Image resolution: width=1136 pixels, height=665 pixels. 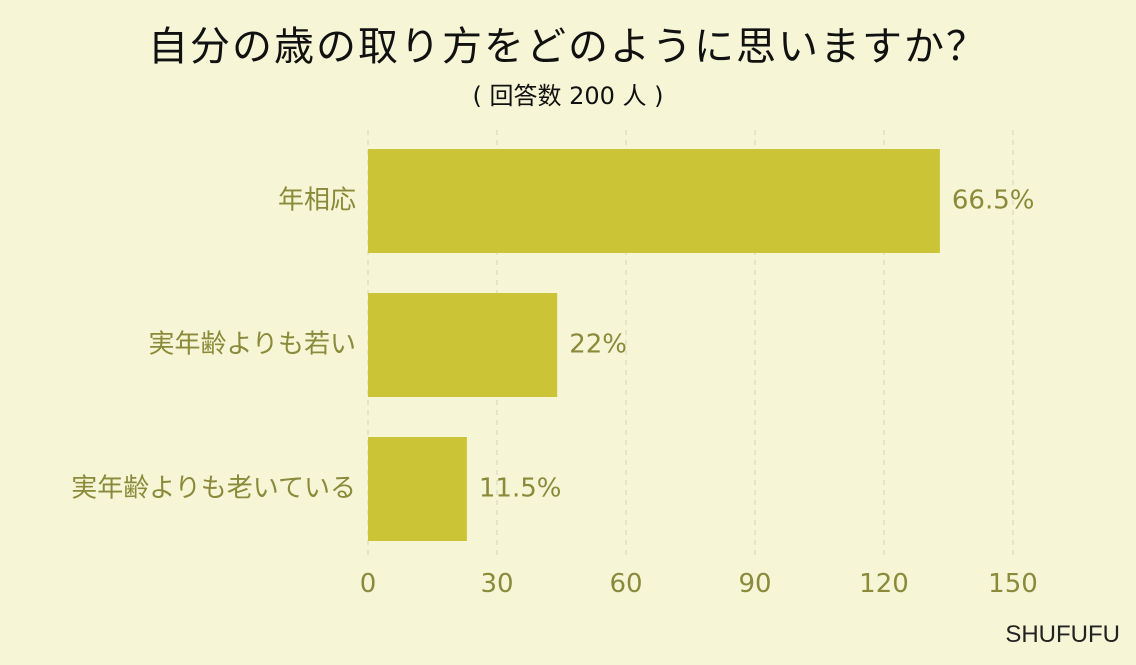 What do you see at coordinates (568, 47) in the screenshot?
I see `chart-title: 自分の歳の取り方をどのように思いますか？` at bounding box center [568, 47].